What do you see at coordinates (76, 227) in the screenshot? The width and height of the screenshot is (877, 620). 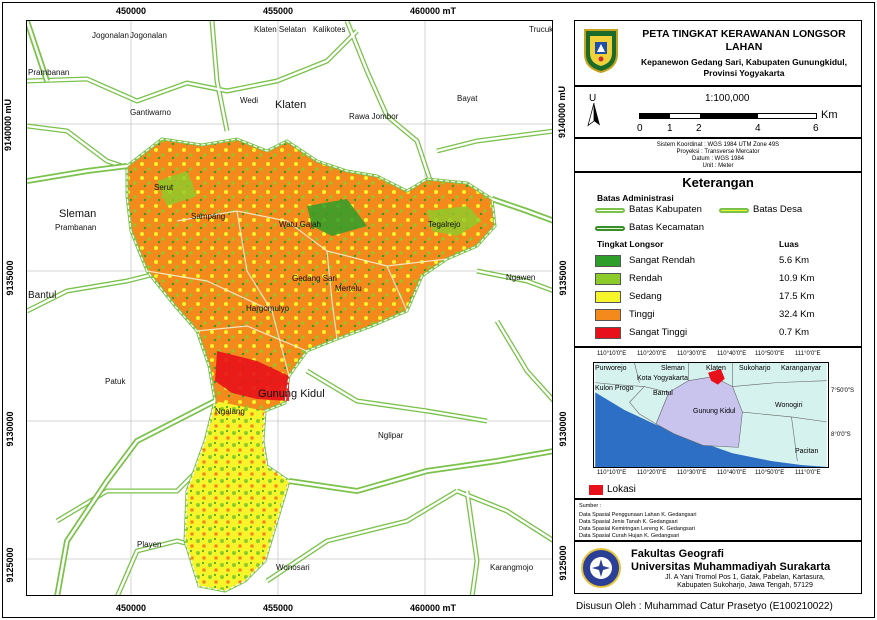 I see `place-prambanan-2: Prambanan` at bounding box center [76, 227].